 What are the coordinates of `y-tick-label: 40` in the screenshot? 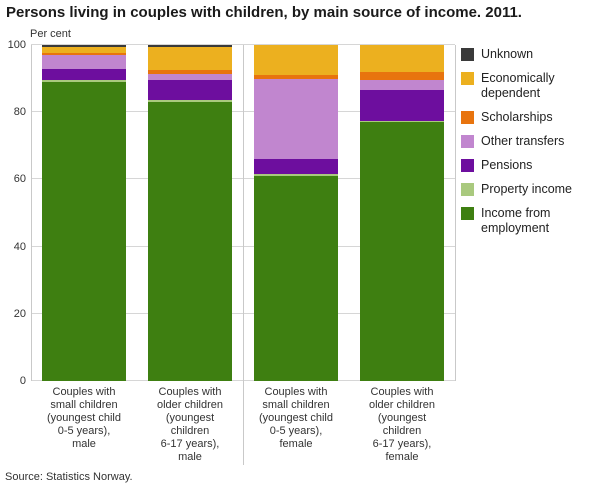 It's located at (19, 246).